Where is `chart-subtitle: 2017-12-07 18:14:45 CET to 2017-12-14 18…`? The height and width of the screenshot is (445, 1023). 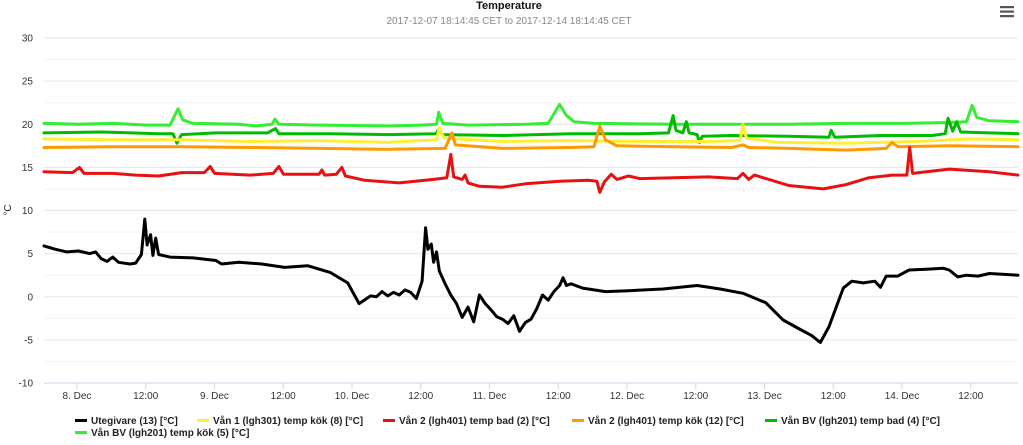 chart-subtitle: 2017-12-07 18:14:45 CET to 2017-12-14 18… is located at coordinates (509, 21).